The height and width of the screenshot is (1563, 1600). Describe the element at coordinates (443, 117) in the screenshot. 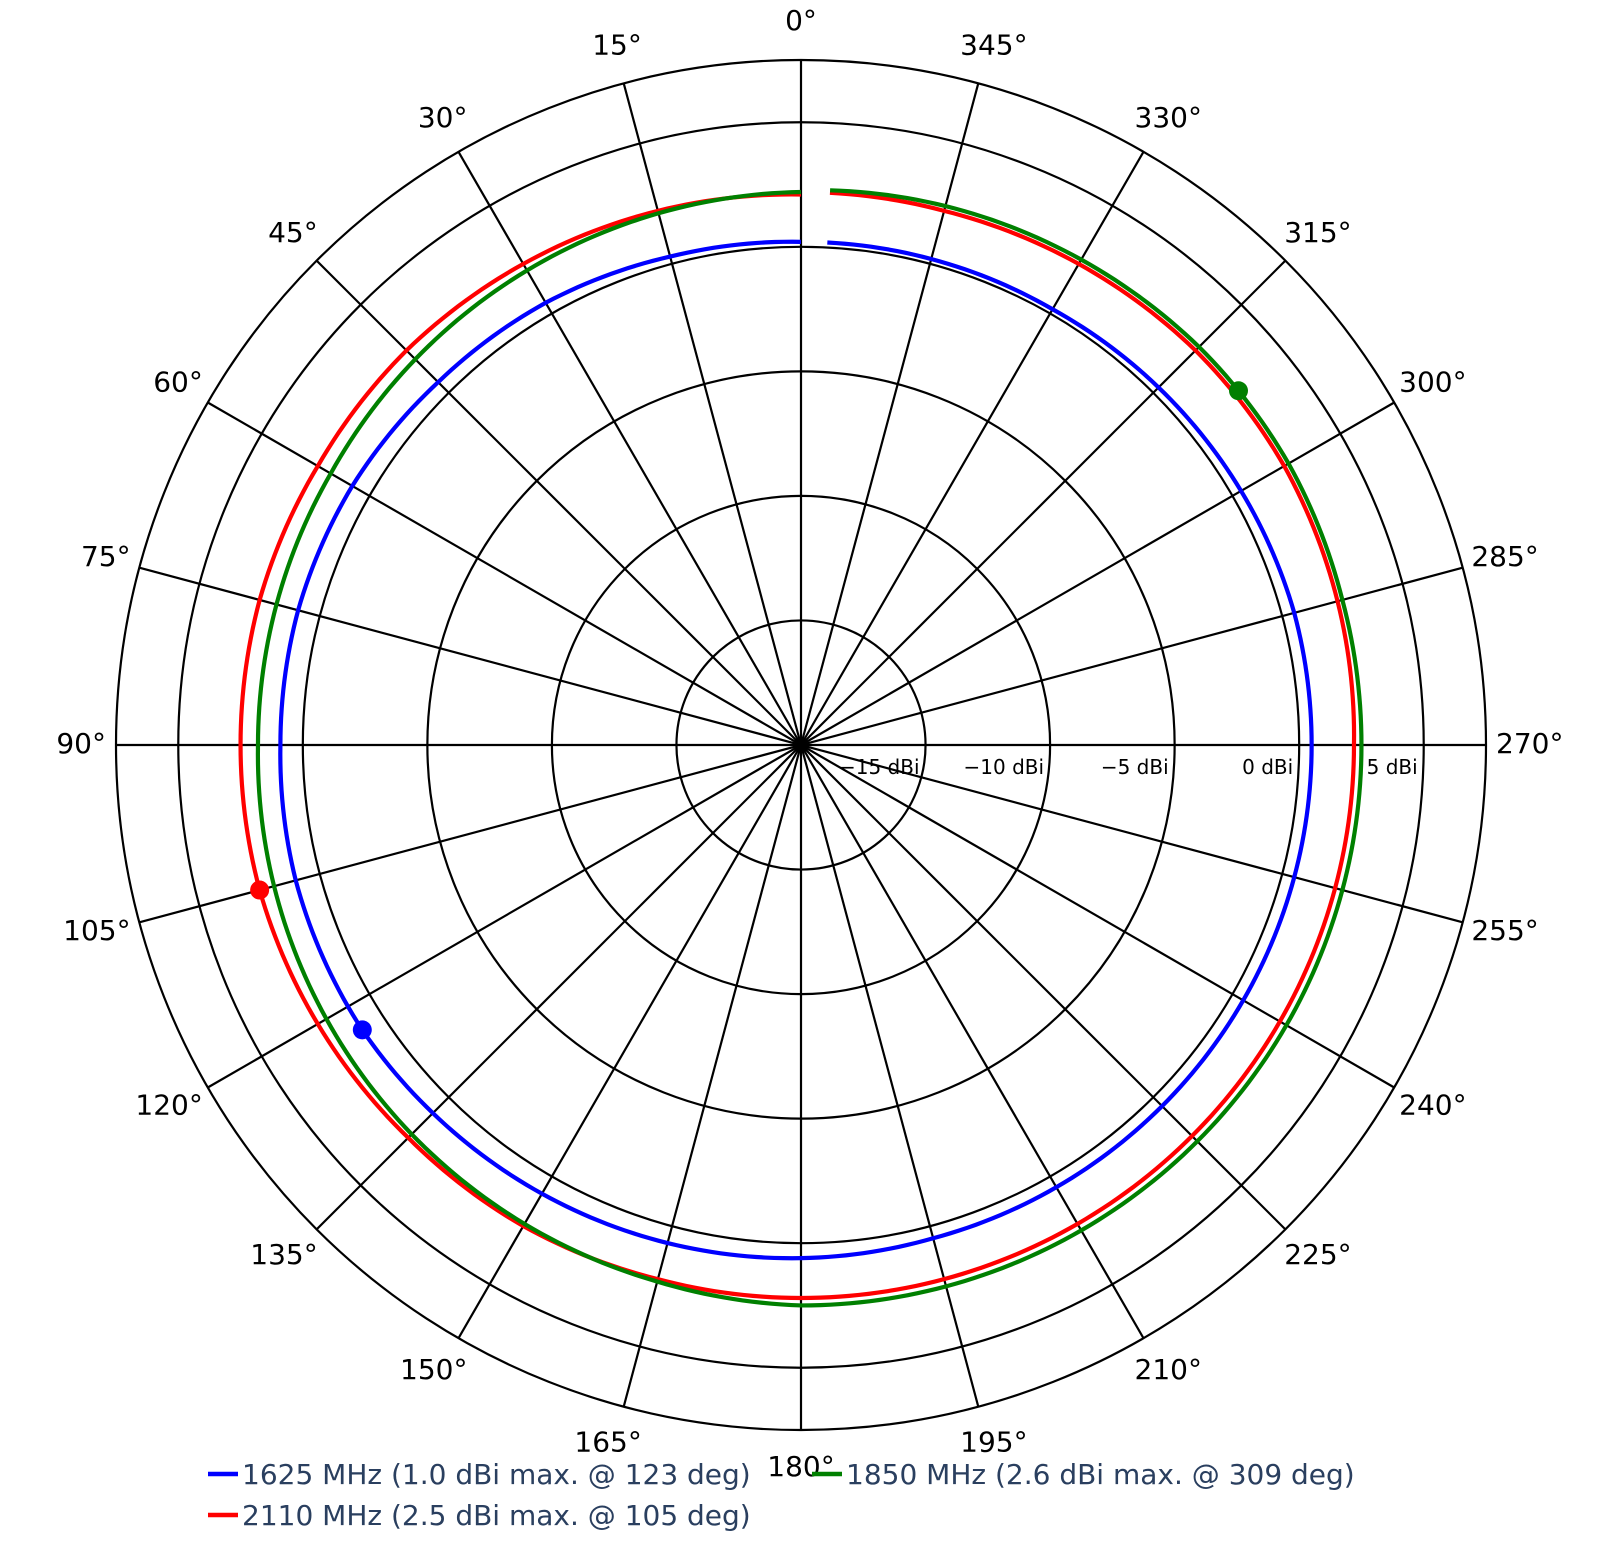

I see `angle-label-30: 30°` at that location.